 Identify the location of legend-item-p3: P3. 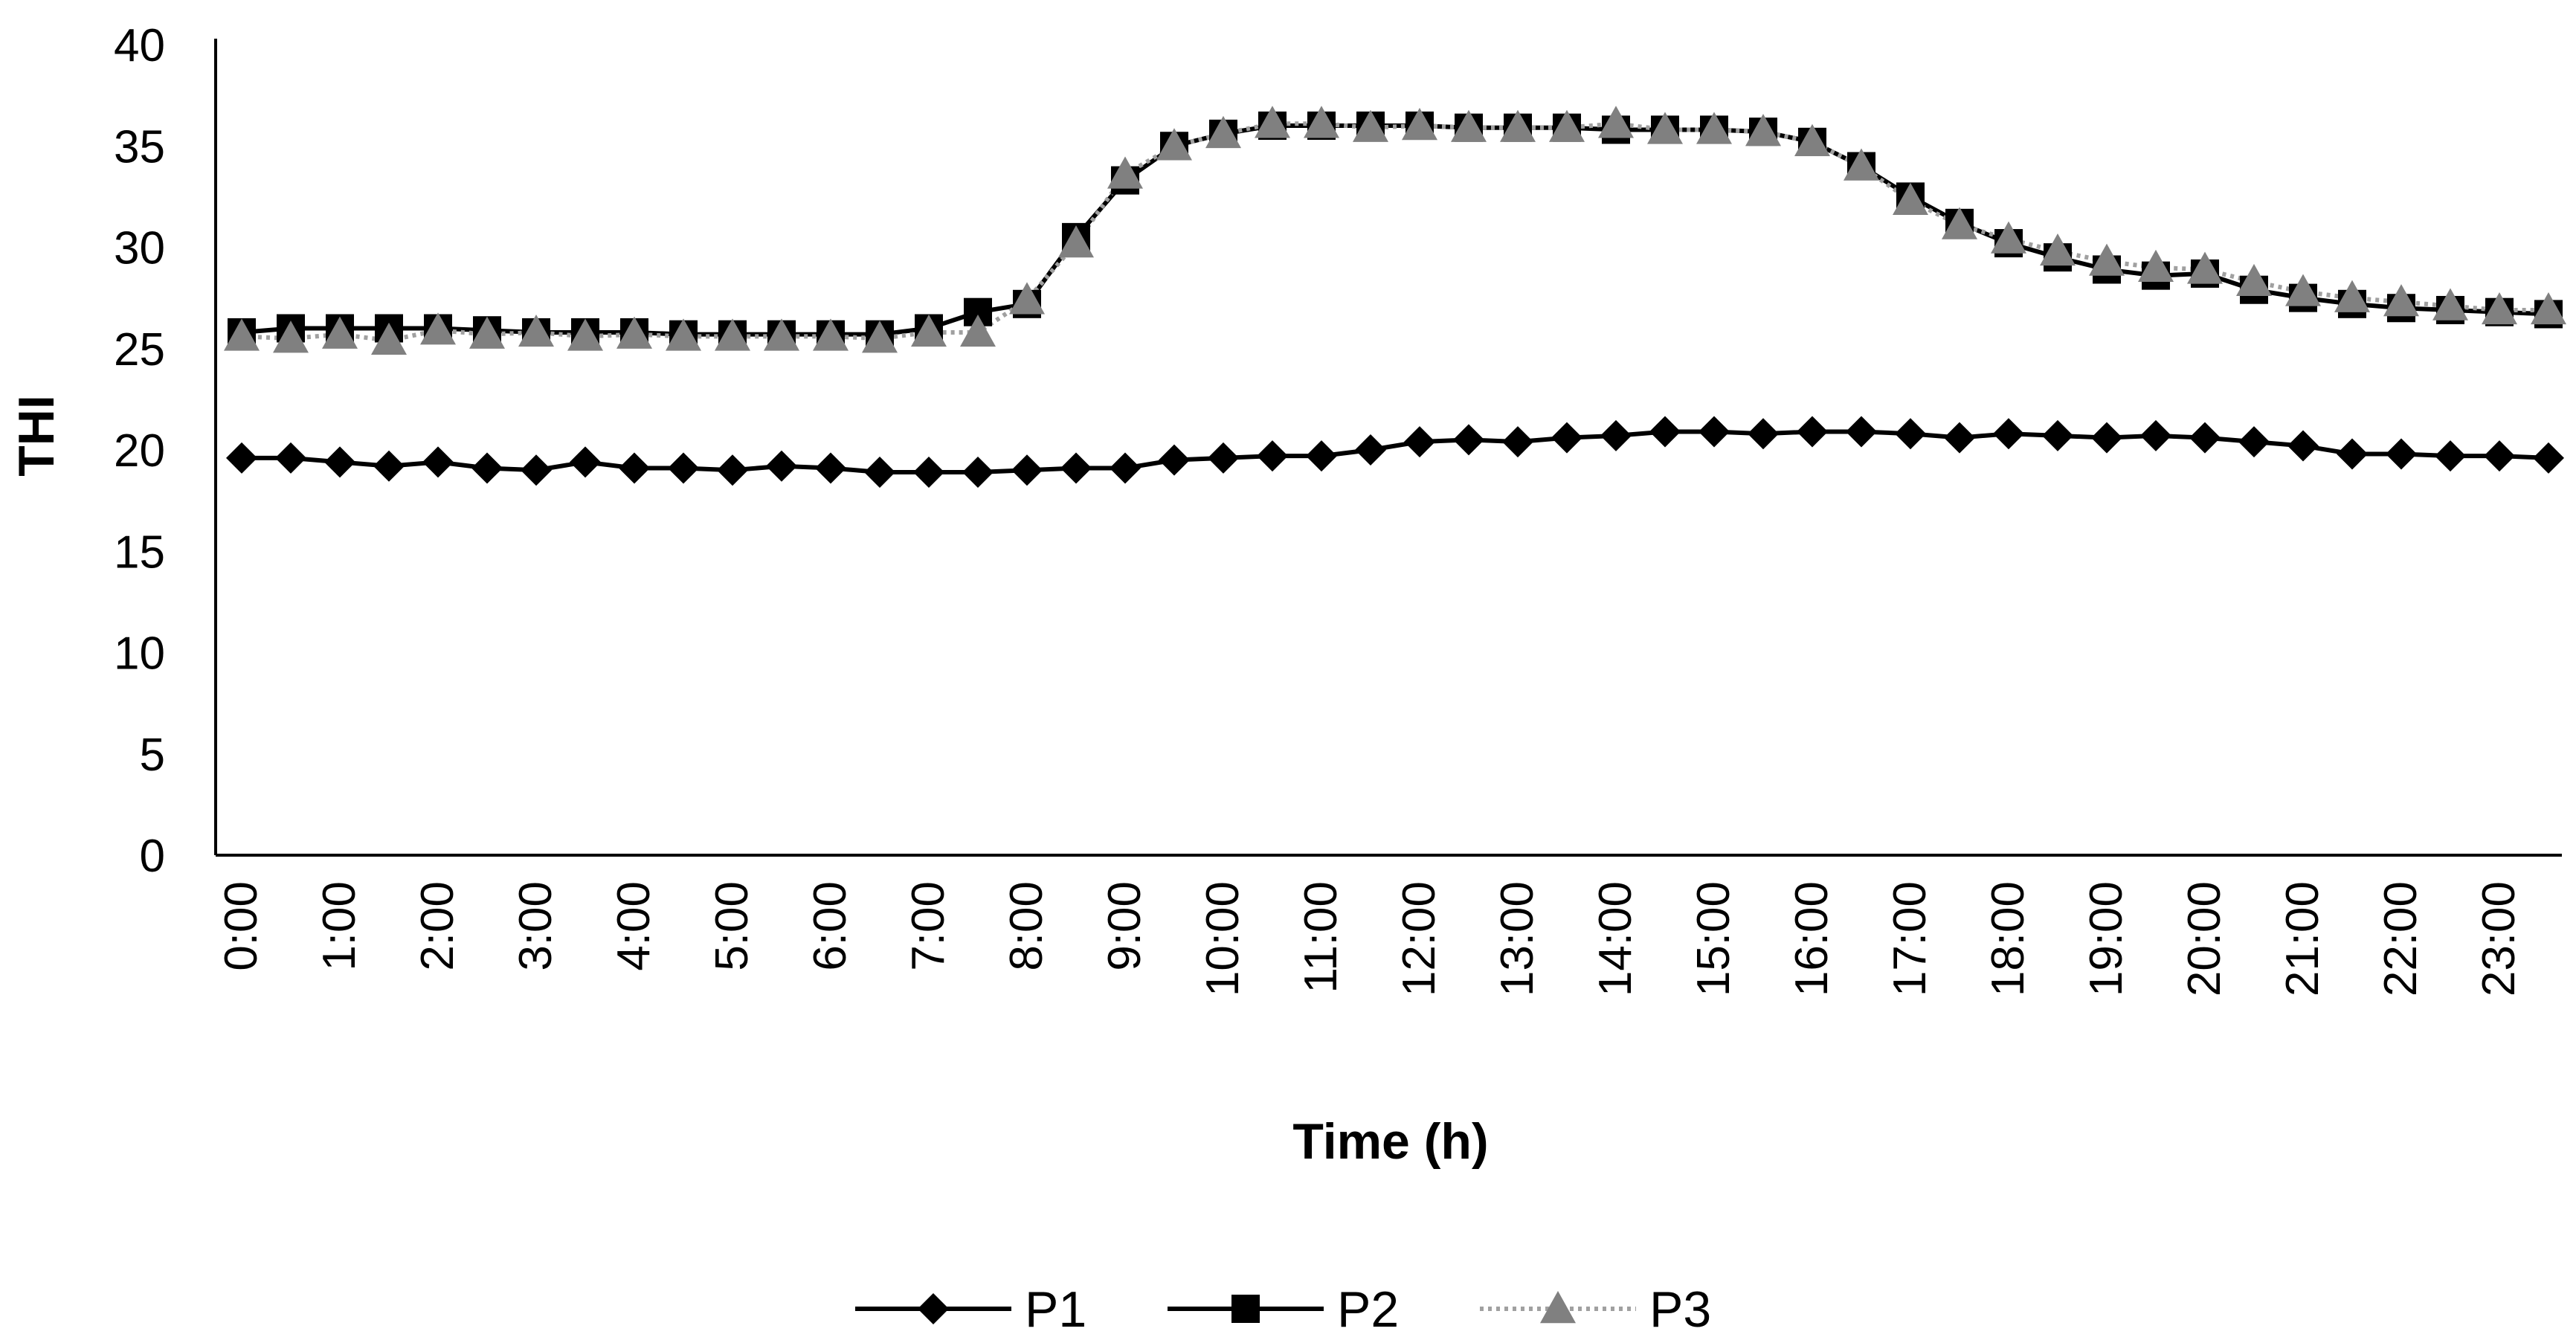
(1595, 1309).